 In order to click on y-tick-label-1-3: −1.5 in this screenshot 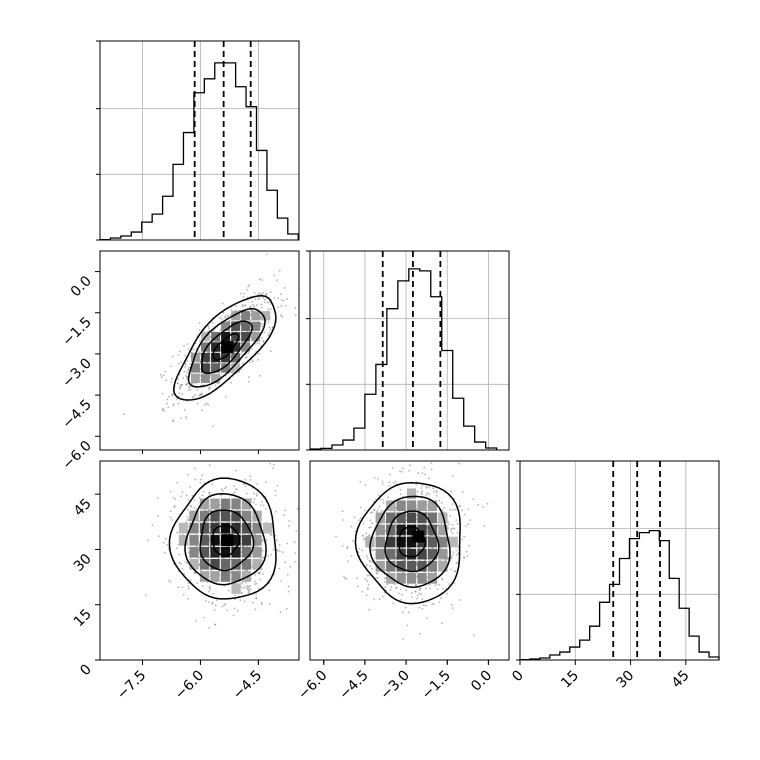, I will do `click(76, 331)`.